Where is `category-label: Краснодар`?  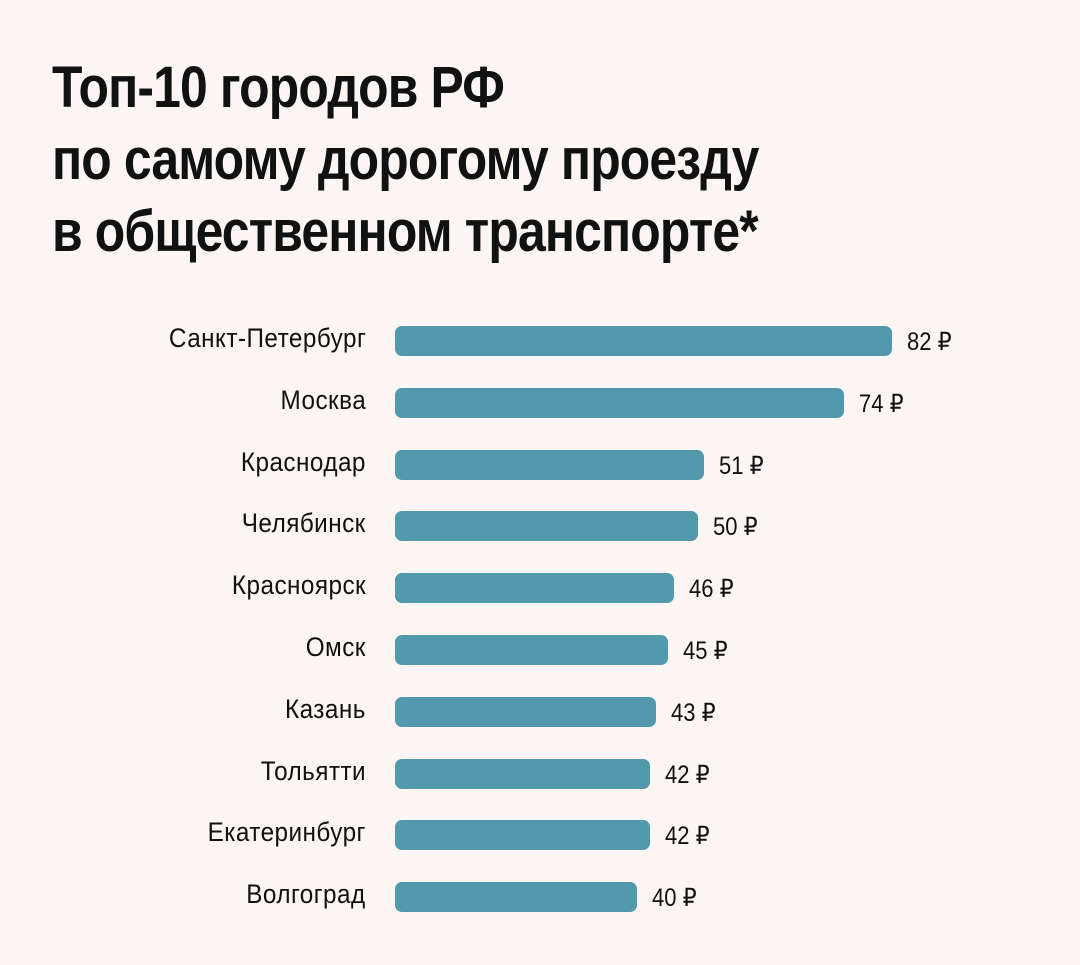 category-label: Краснодар is located at coordinates (303, 461).